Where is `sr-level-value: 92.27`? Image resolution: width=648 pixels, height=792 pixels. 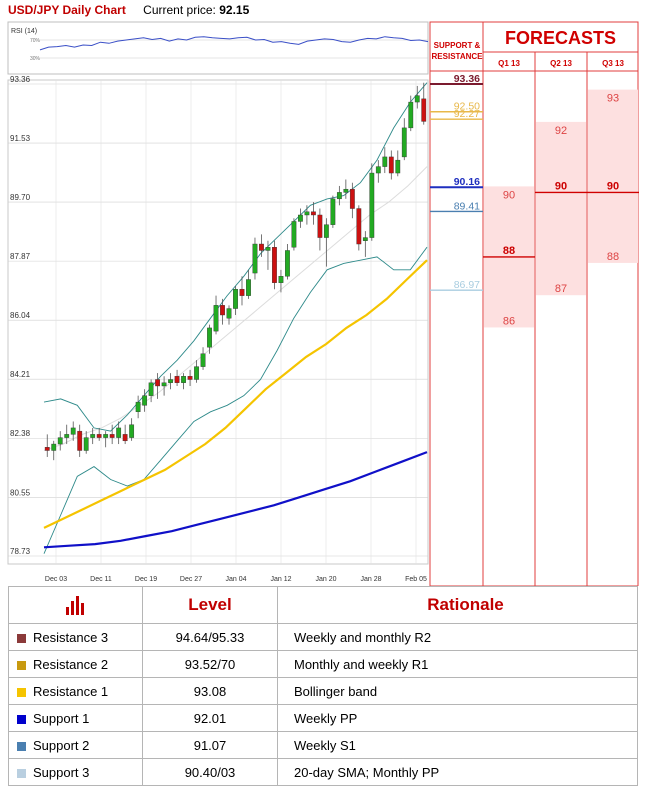
sr-level-value: 92.27 is located at coordinates (467, 114).